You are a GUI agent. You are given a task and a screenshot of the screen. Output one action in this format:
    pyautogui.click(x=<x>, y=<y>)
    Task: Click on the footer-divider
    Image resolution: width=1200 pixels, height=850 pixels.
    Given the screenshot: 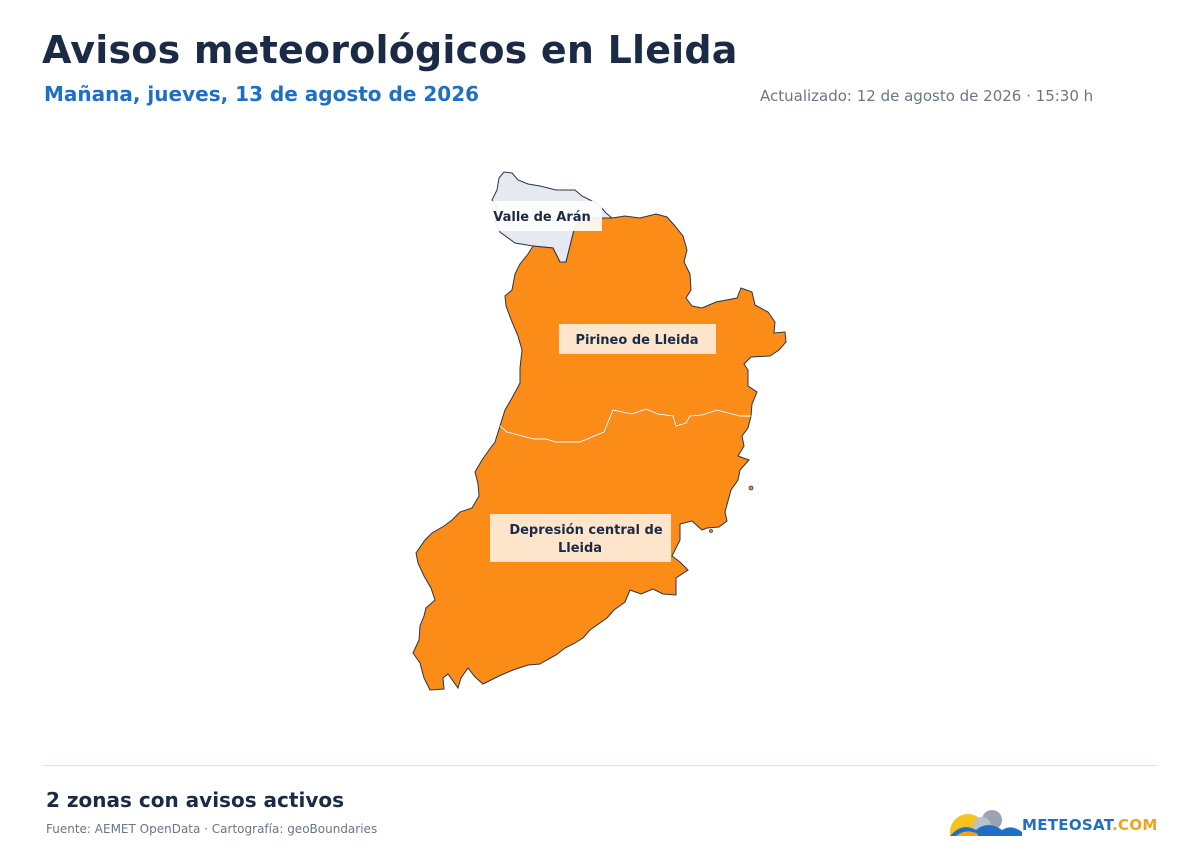 What is the action you would take?
    pyautogui.click(x=600, y=765)
    